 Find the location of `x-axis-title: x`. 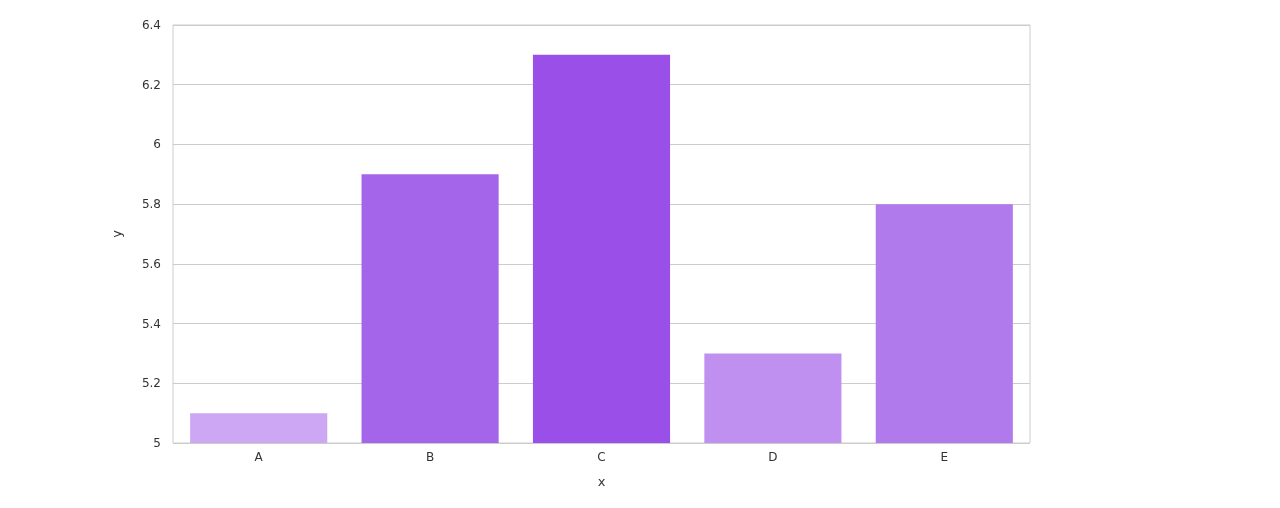

x-axis-title: x is located at coordinates (601, 481).